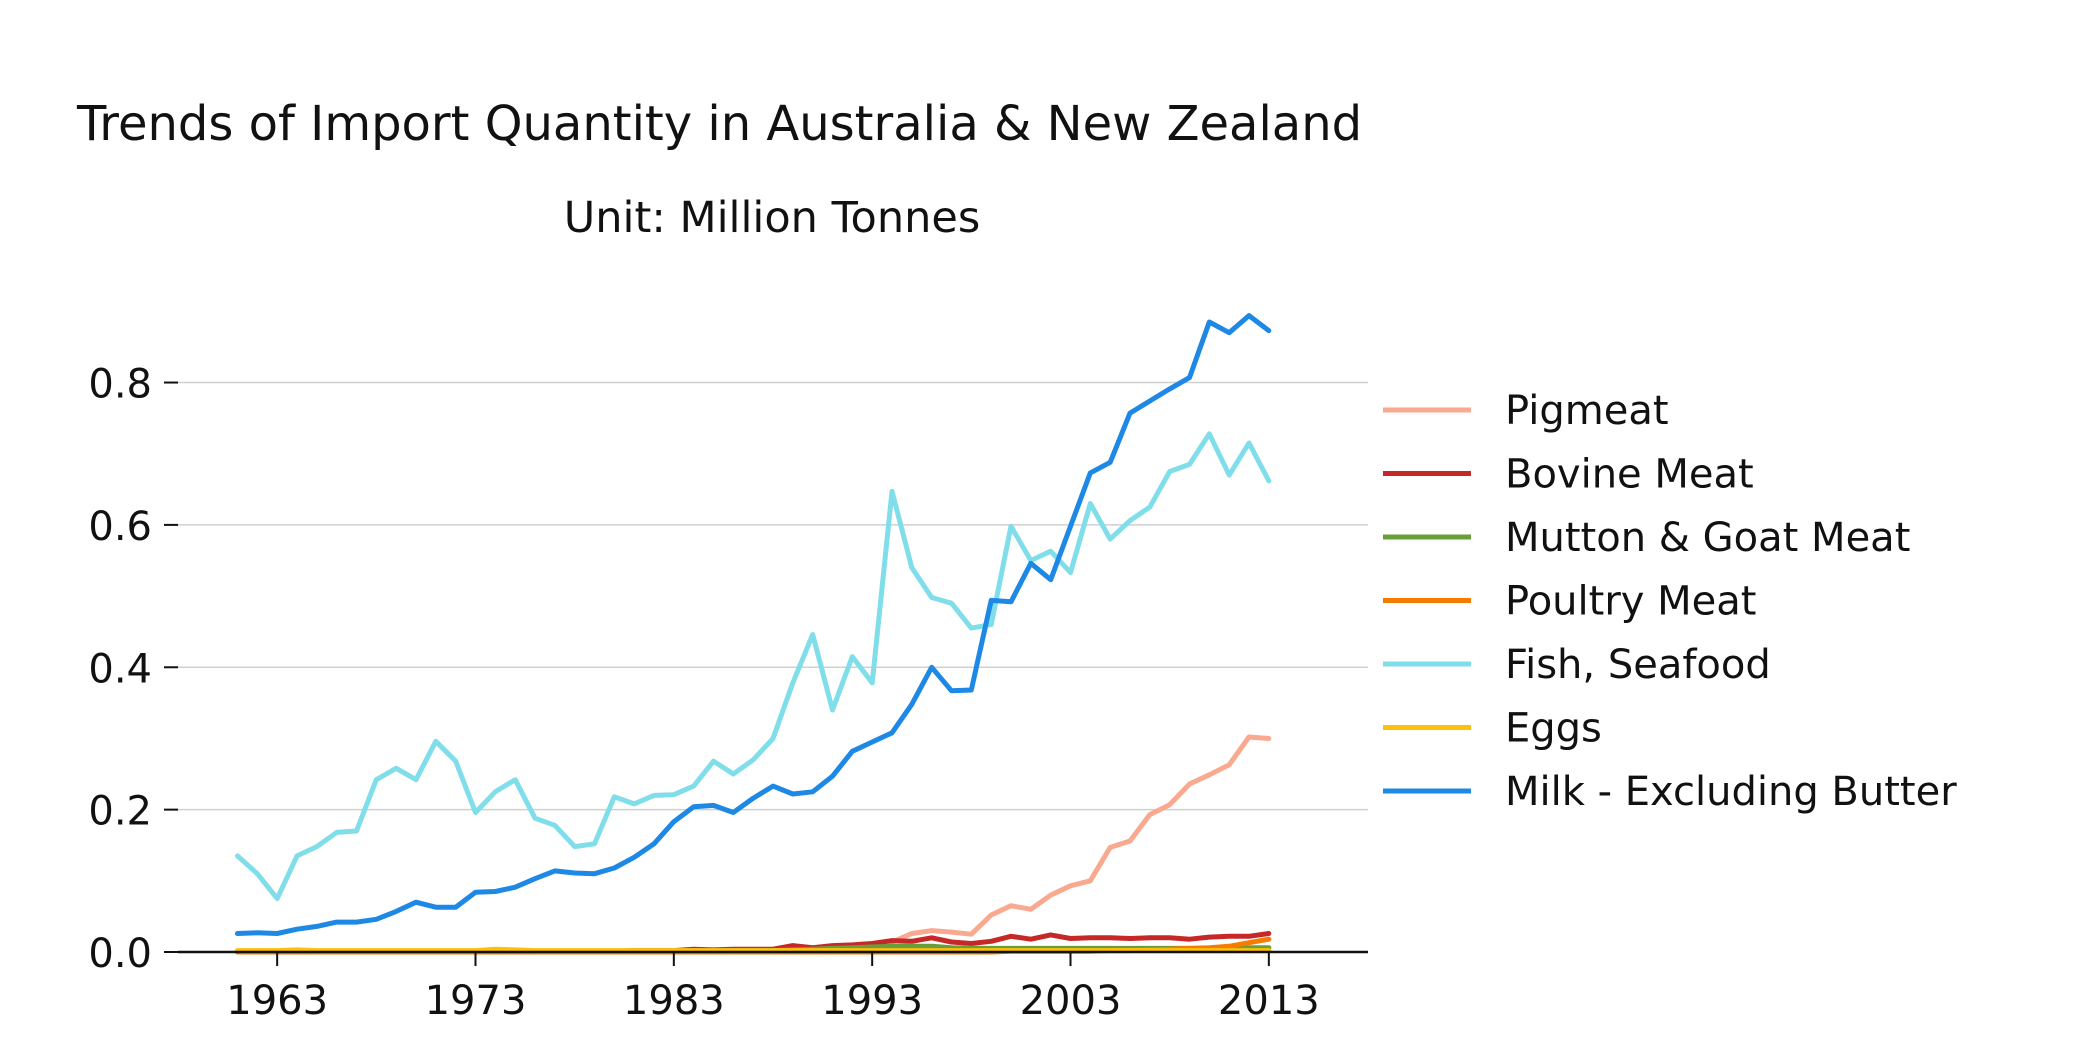  Describe the element at coordinates (1587, 411) in the screenshot. I see `legend-label-1: Pigmeat` at that location.